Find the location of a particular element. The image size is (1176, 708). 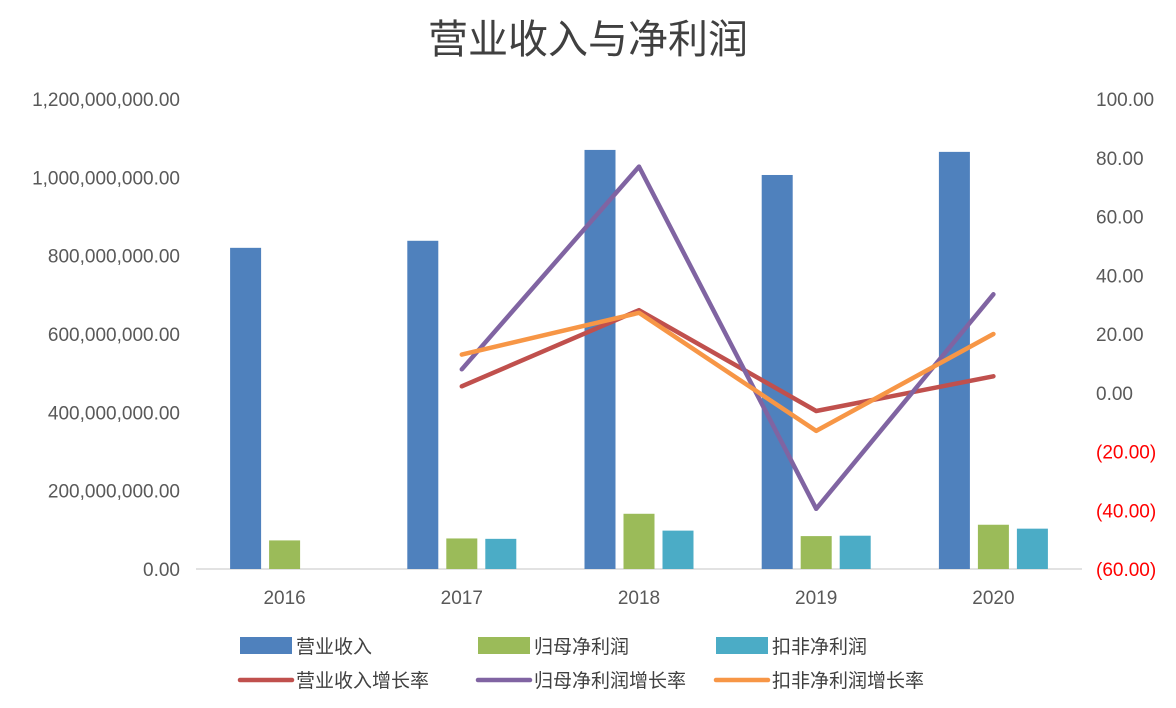

y-left-tick-label: 0.00 is located at coordinates (161, 570).